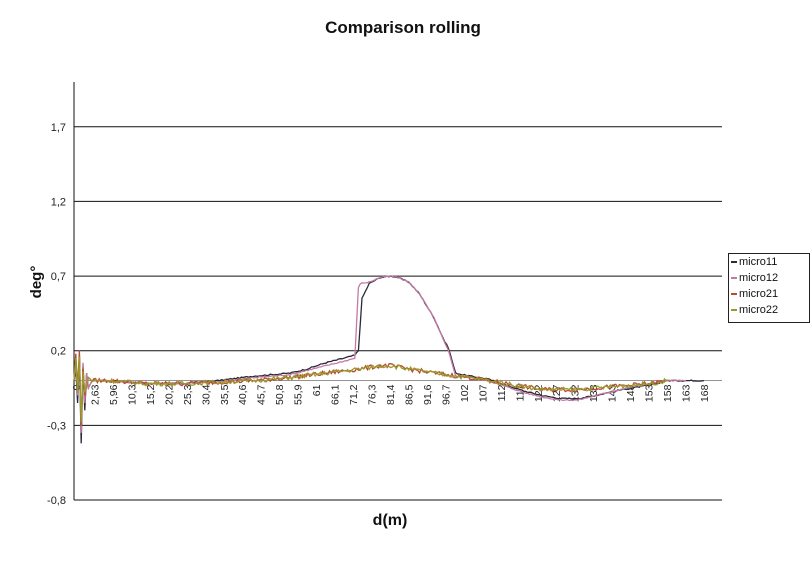 This screenshot has height=561, width=812. I want to click on x-tick-label: 50,8, so click(280, 394).